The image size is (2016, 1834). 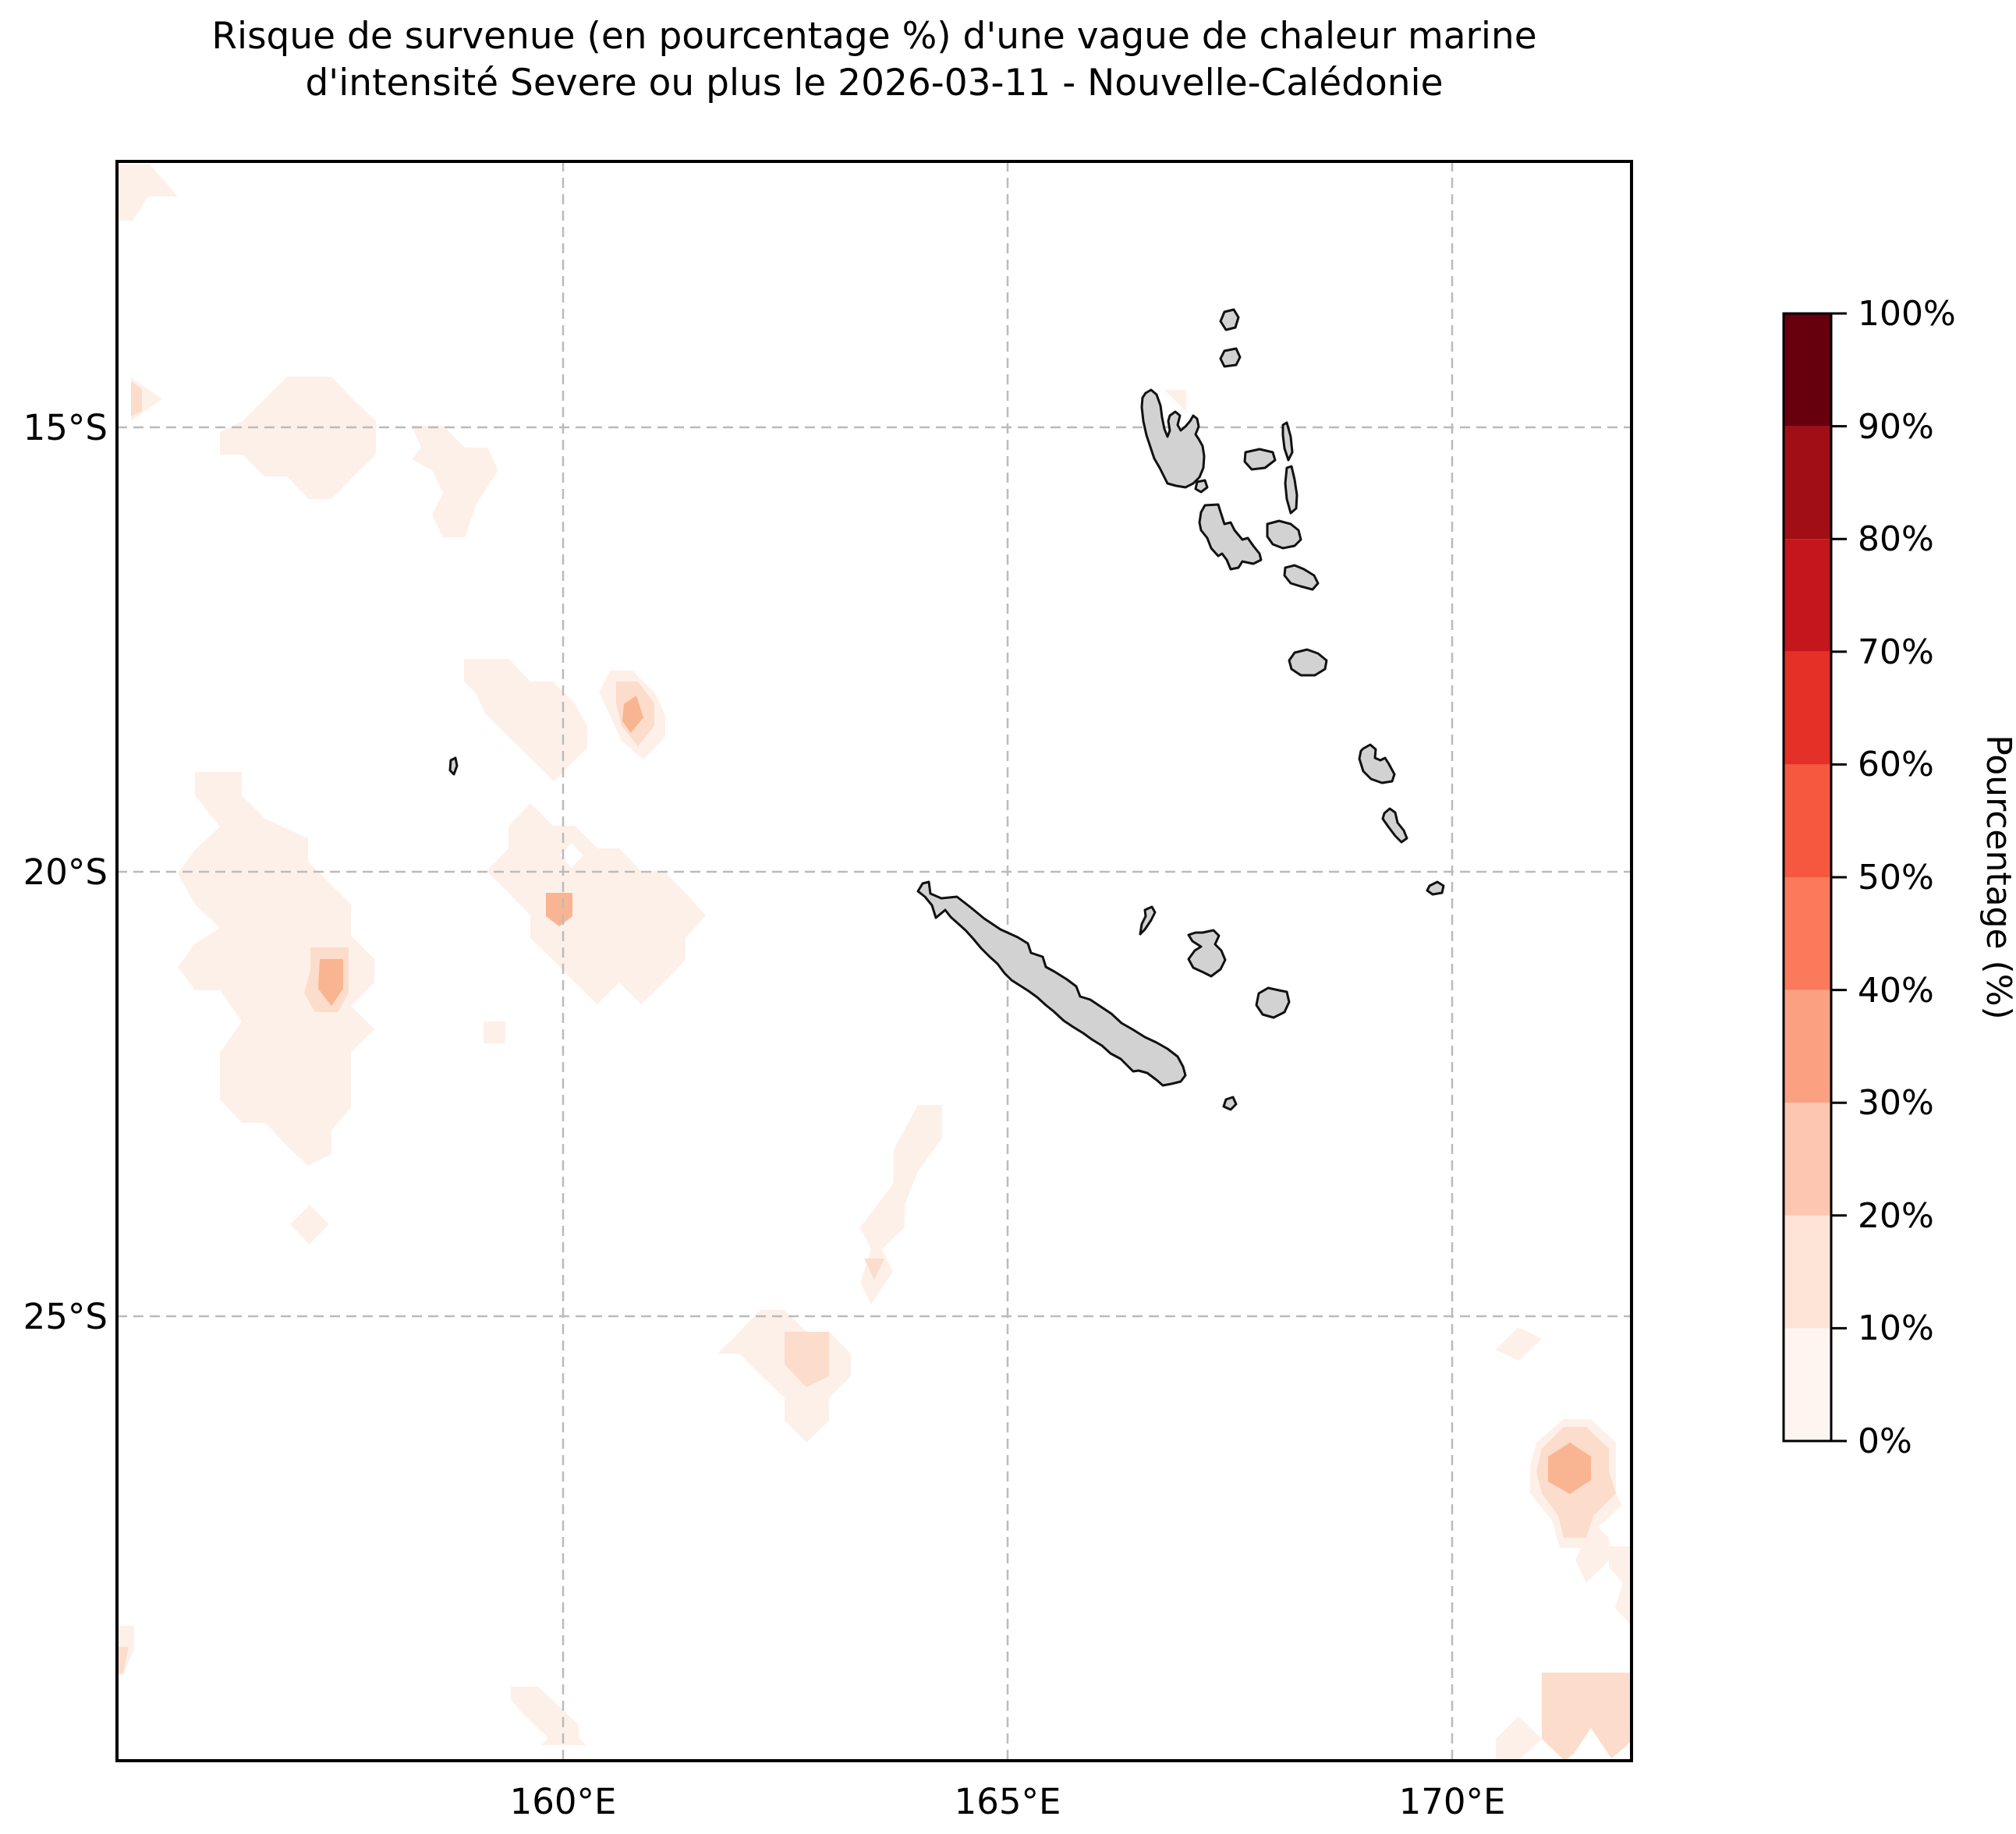 I want to click on colorbar-swatches, so click(x=1807, y=877).